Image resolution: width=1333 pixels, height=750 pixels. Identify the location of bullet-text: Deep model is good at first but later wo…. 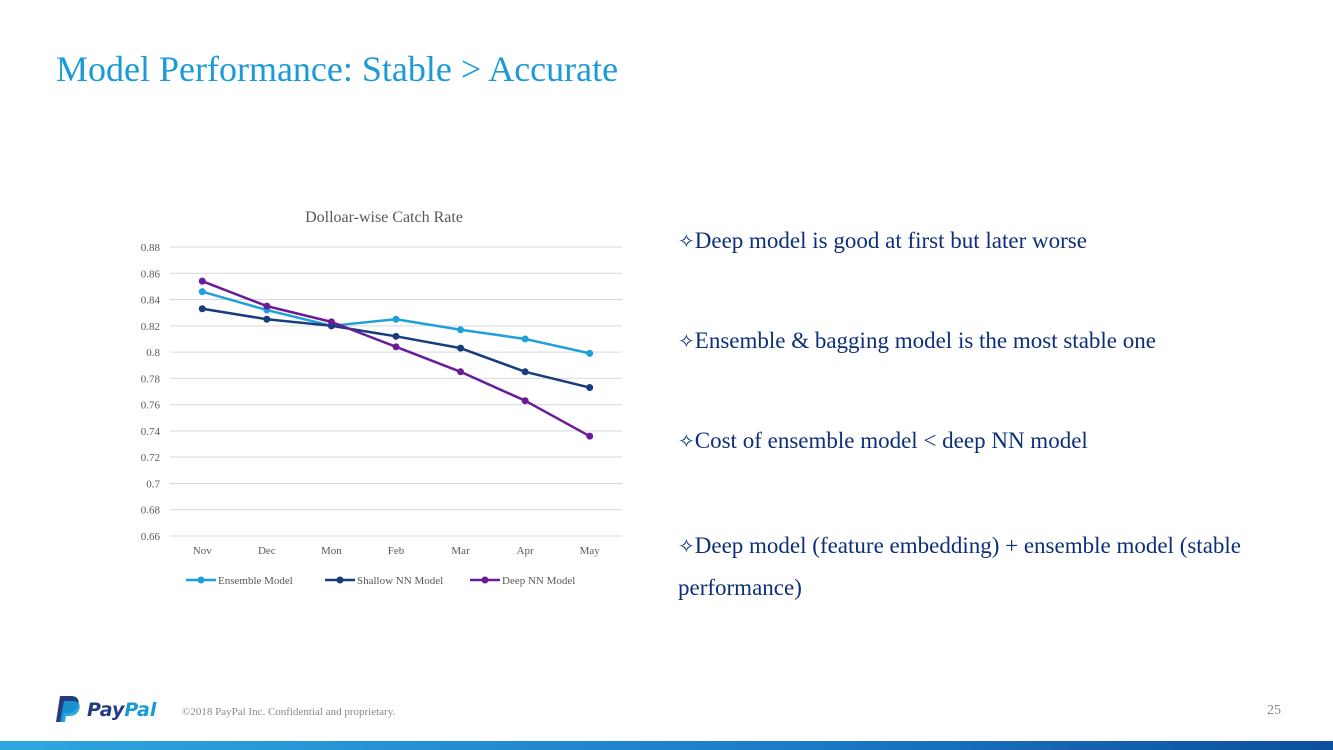
(890, 240).